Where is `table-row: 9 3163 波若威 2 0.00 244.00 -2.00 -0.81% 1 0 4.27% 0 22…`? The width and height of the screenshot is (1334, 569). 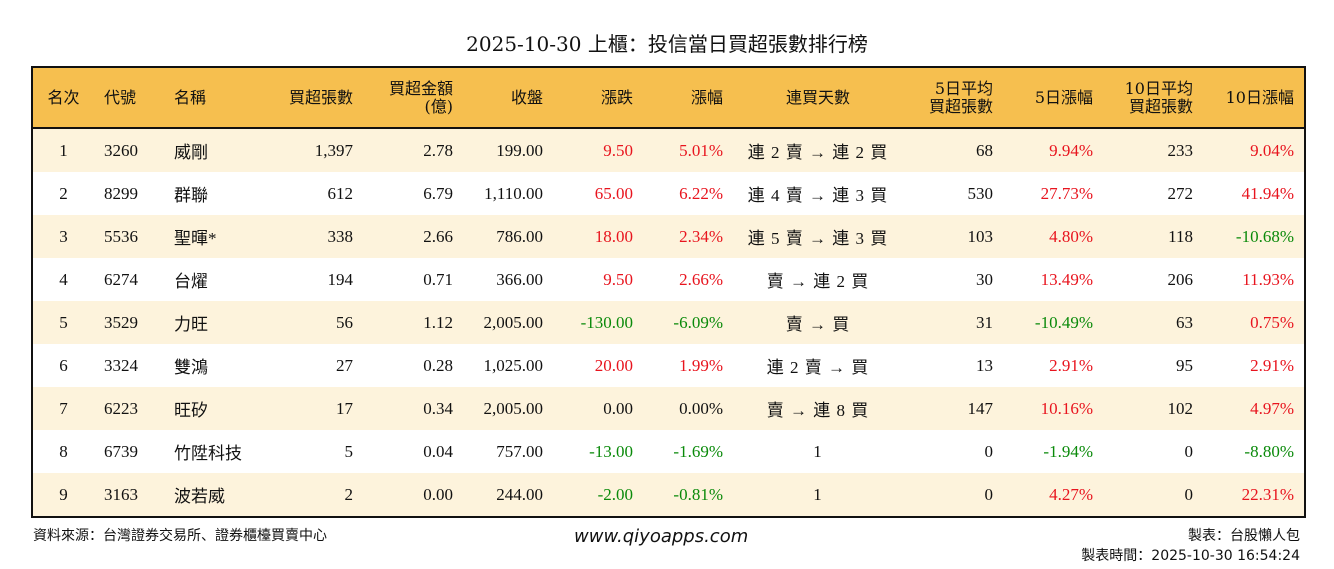 table-row: 9 3163 波若威 2 0.00 244.00 -2.00 -0.81% 1 0 4.27% 0 22… is located at coordinates (668, 495).